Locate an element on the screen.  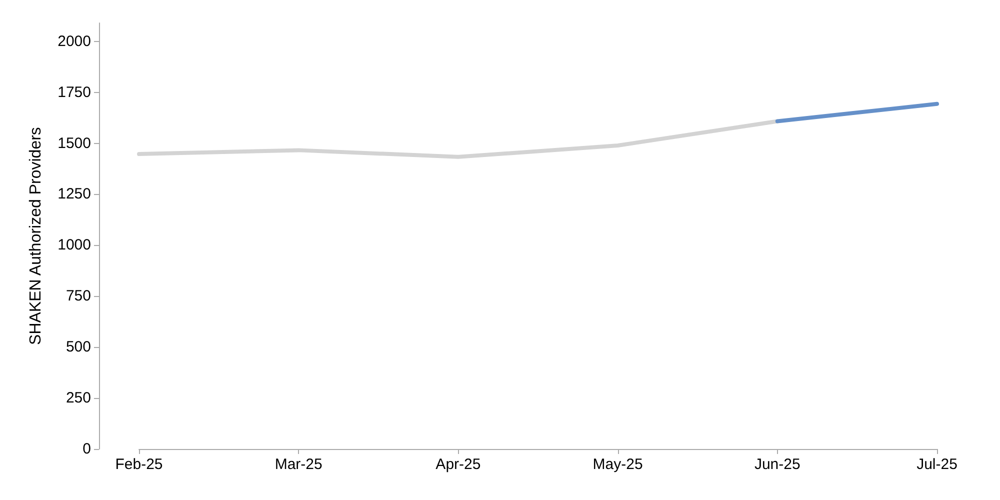
x-tick-label: Feb-25 is located at coordinates (139, 464).